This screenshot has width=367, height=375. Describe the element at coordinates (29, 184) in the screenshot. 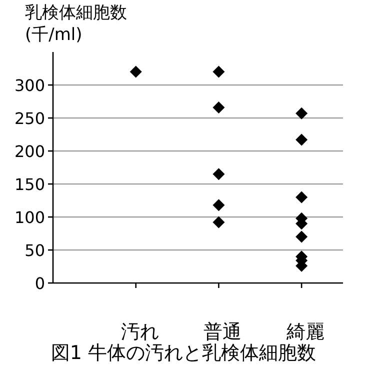

I see `y-tick-label: 150` at that location.